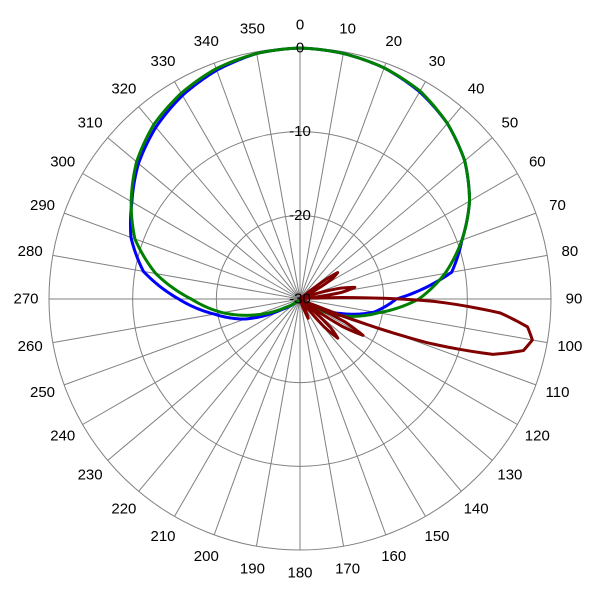  Describe the element at coordinates (476, 508) in the screenshot. I see `angle-label-140: 140` at that location.